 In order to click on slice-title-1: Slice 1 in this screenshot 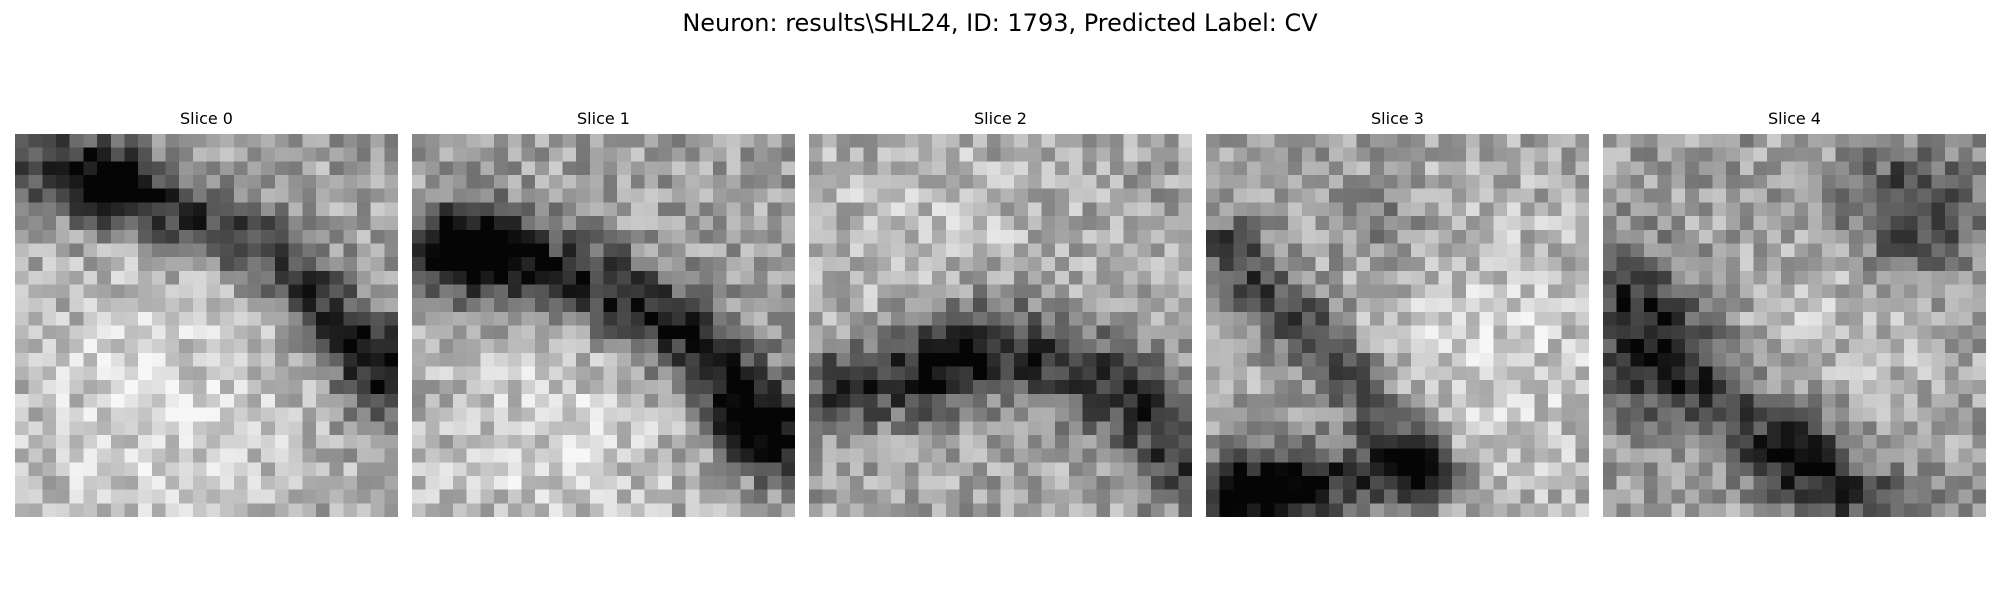, I will do `click(603, 118)`.